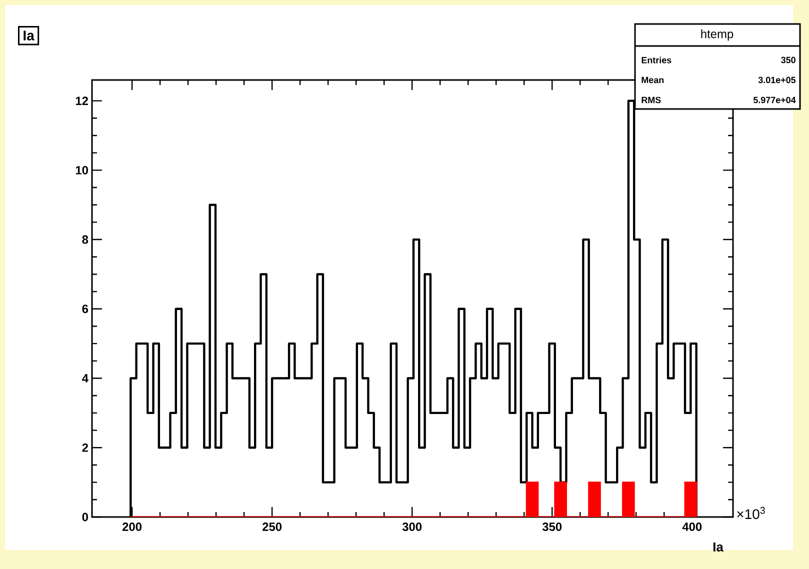 The image size is (809, 569). I want to click on text: 350, so click(788, 60).